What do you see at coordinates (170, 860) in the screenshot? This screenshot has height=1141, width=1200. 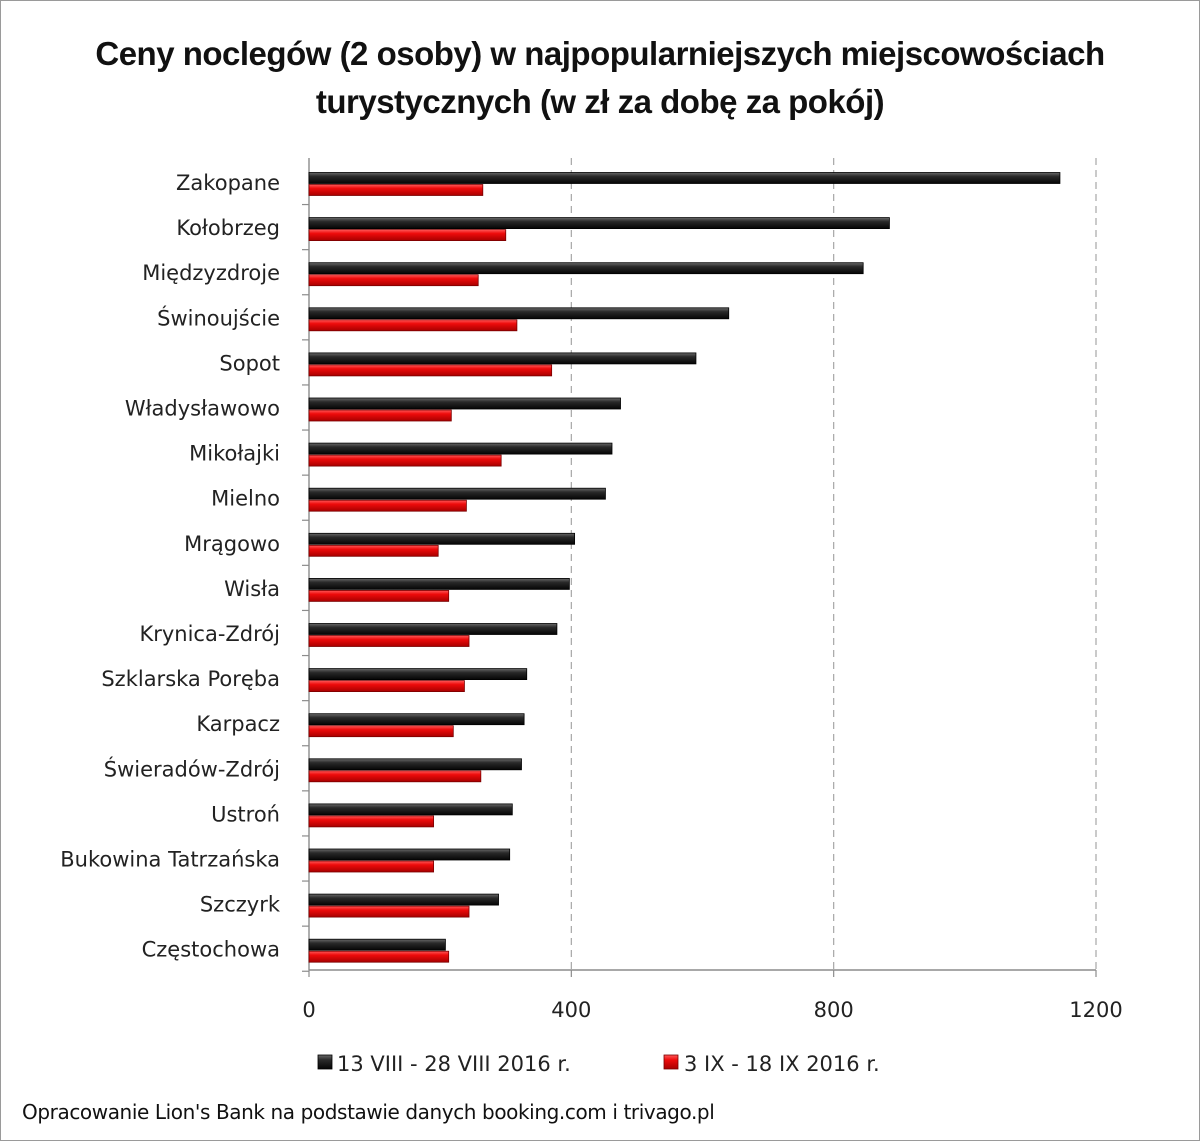 I see `category-label: Bukowina Tatrzańska` at bounding box center [170, 860].